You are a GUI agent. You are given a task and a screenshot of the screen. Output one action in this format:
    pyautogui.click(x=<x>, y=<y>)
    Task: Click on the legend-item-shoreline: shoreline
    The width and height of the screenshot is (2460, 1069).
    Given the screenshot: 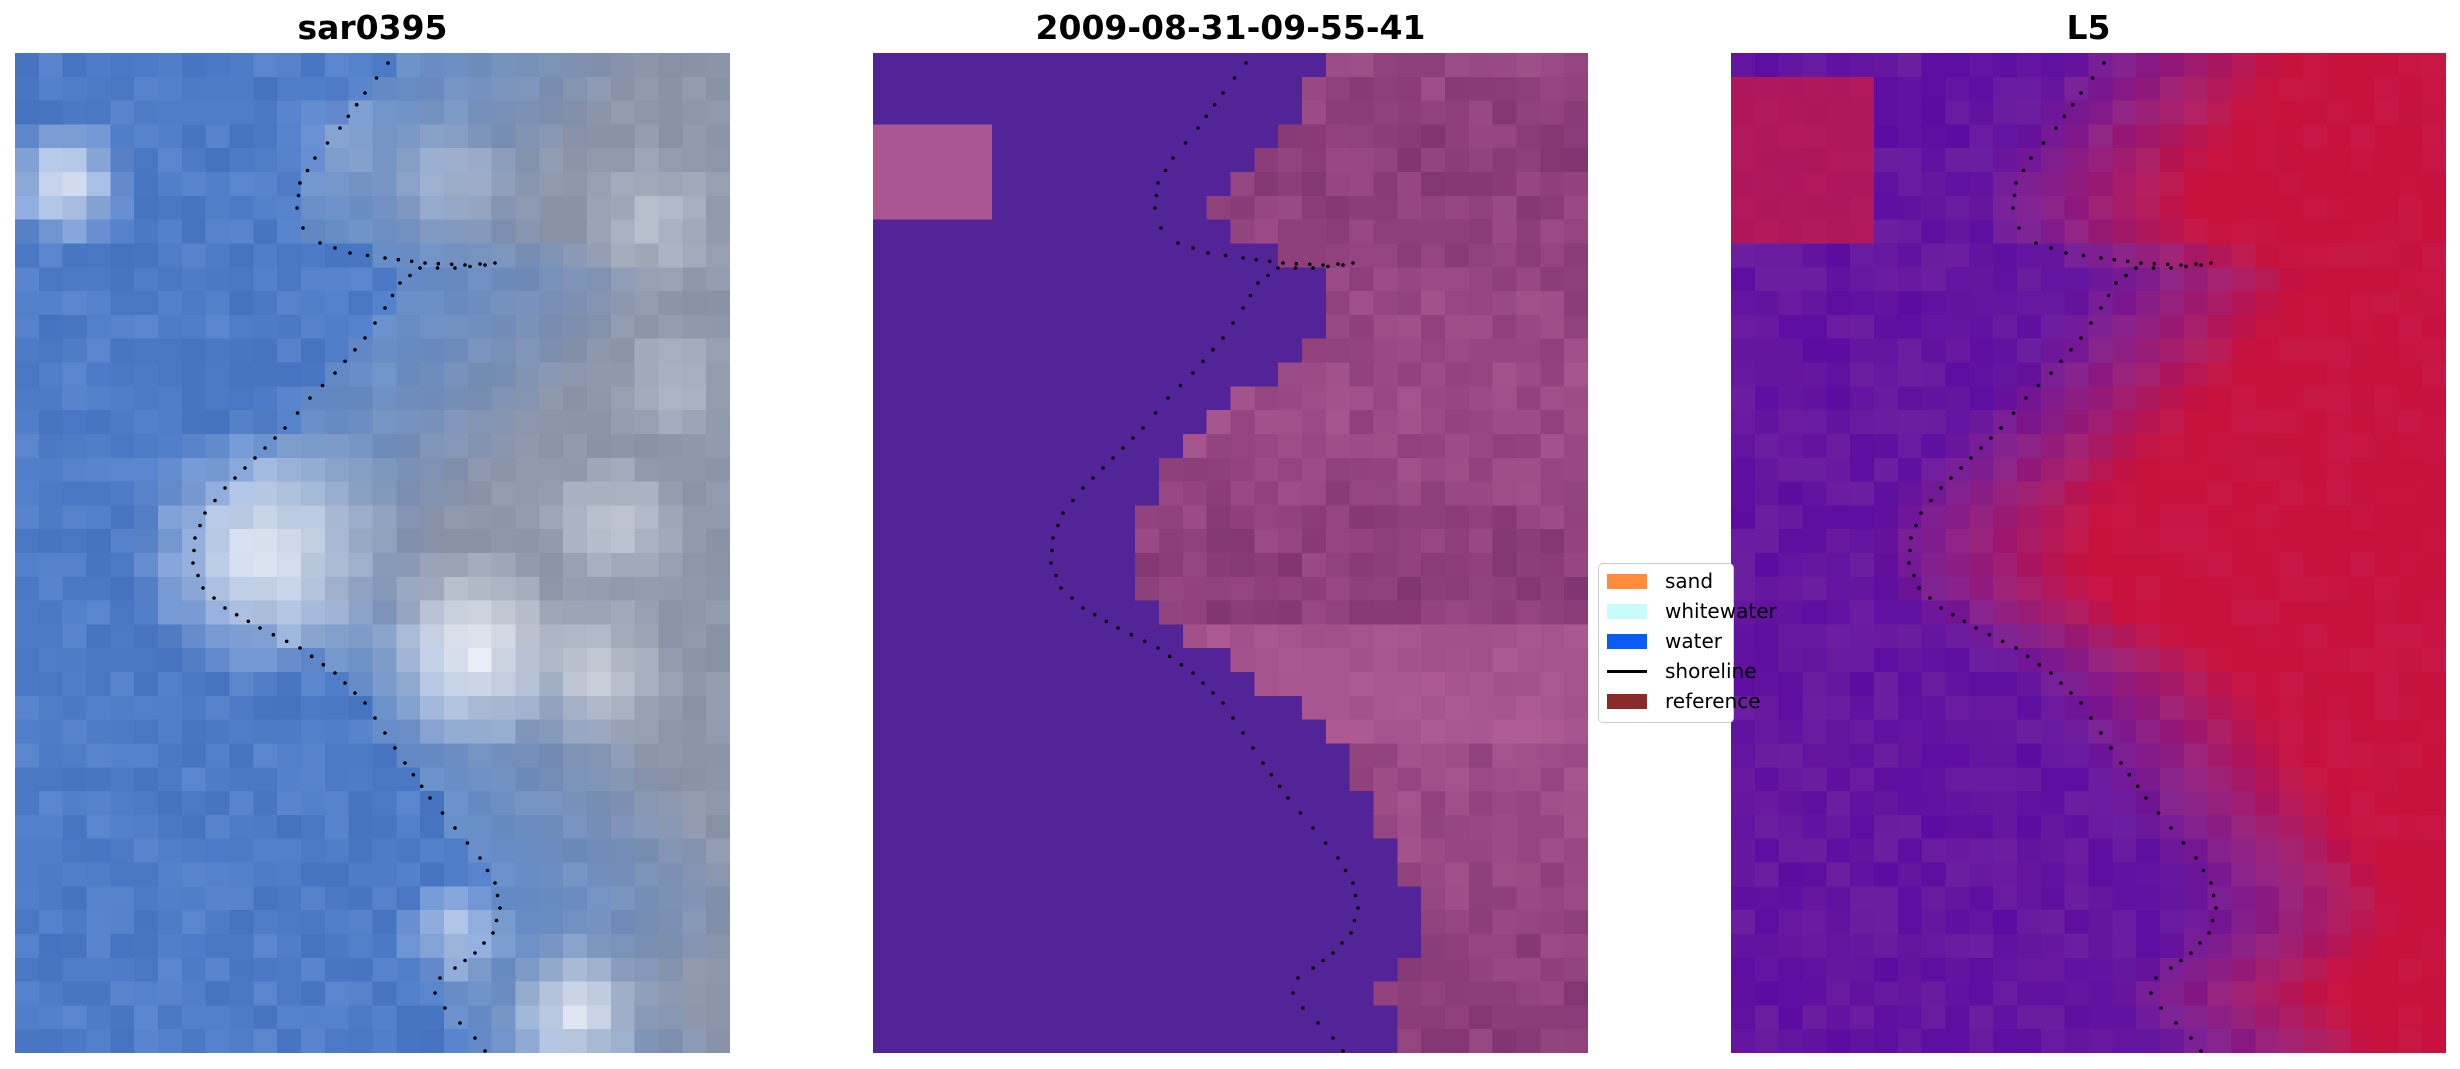 What is the action you would take?
    pyautogui.click(x=1707, y=671)
    